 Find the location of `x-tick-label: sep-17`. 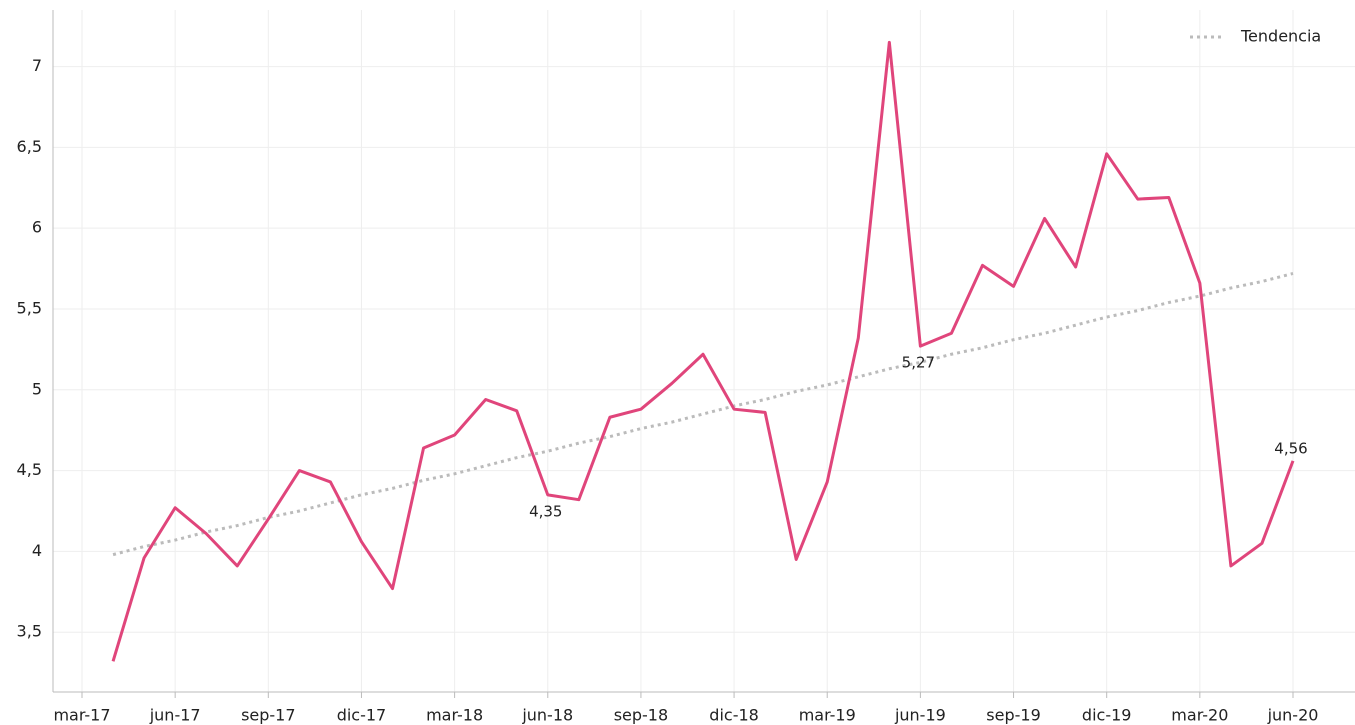

x-tick-label: sep-17 is located at coordinates (268, 715).